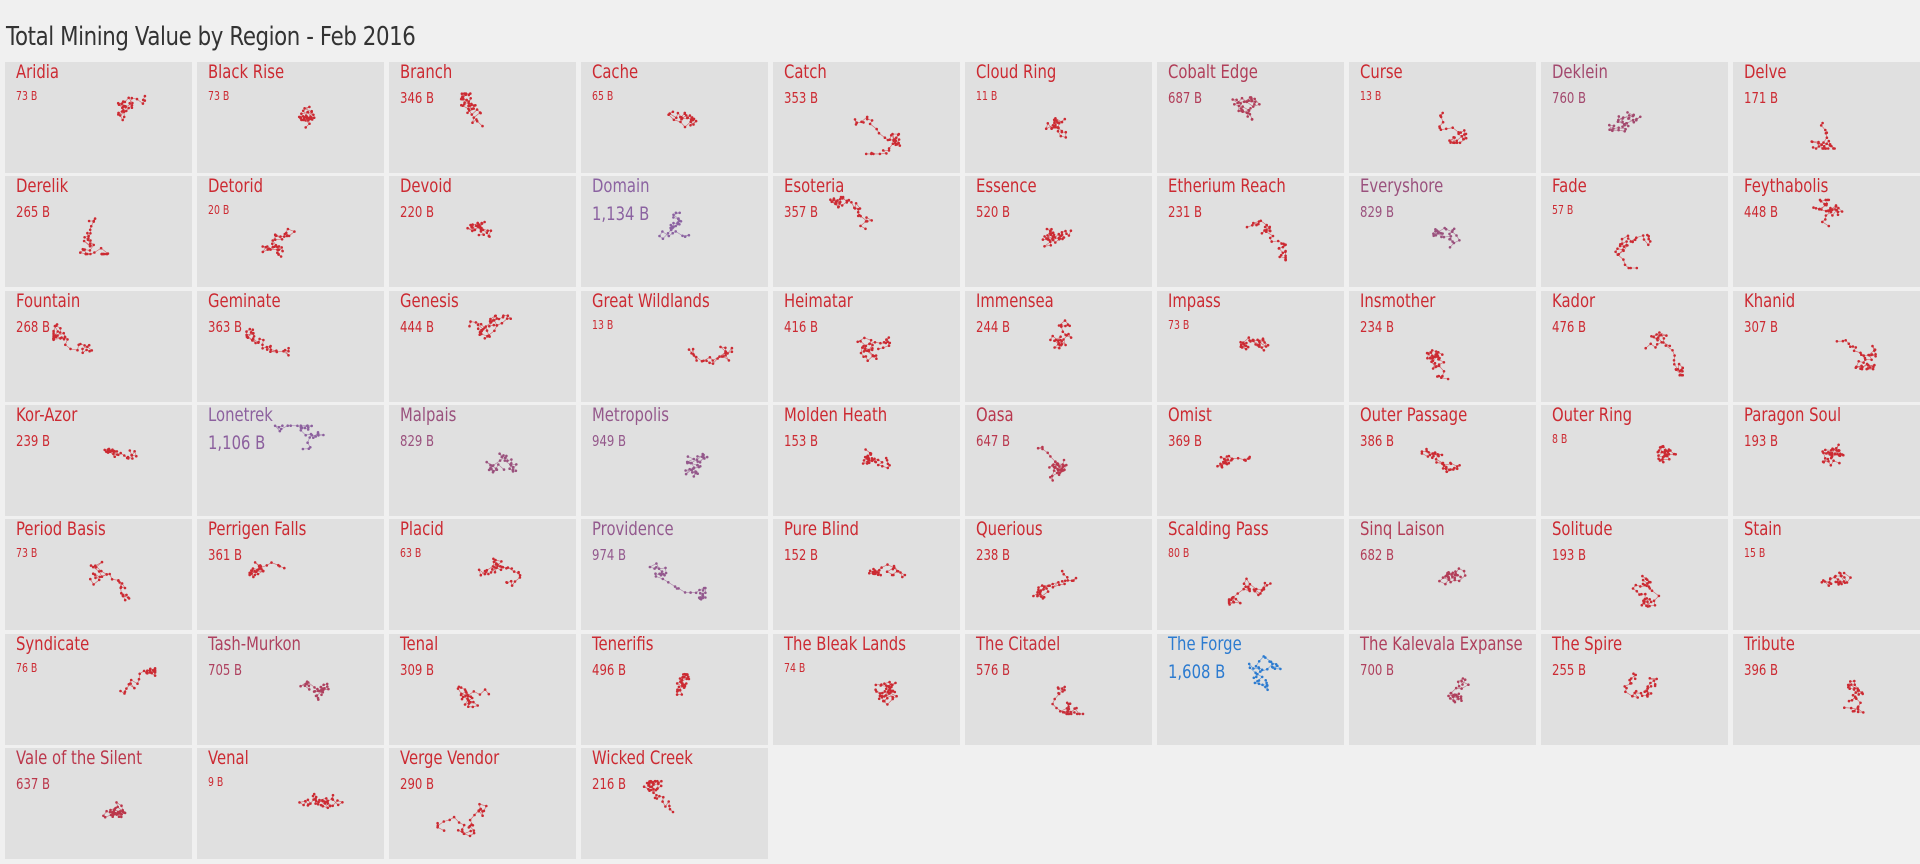 Image resolution: width=1920 pixels, height=864 pixels. Describe the element at coordinates (33, 327) in the screenshot. I see `region-value: 268 B` at that location.